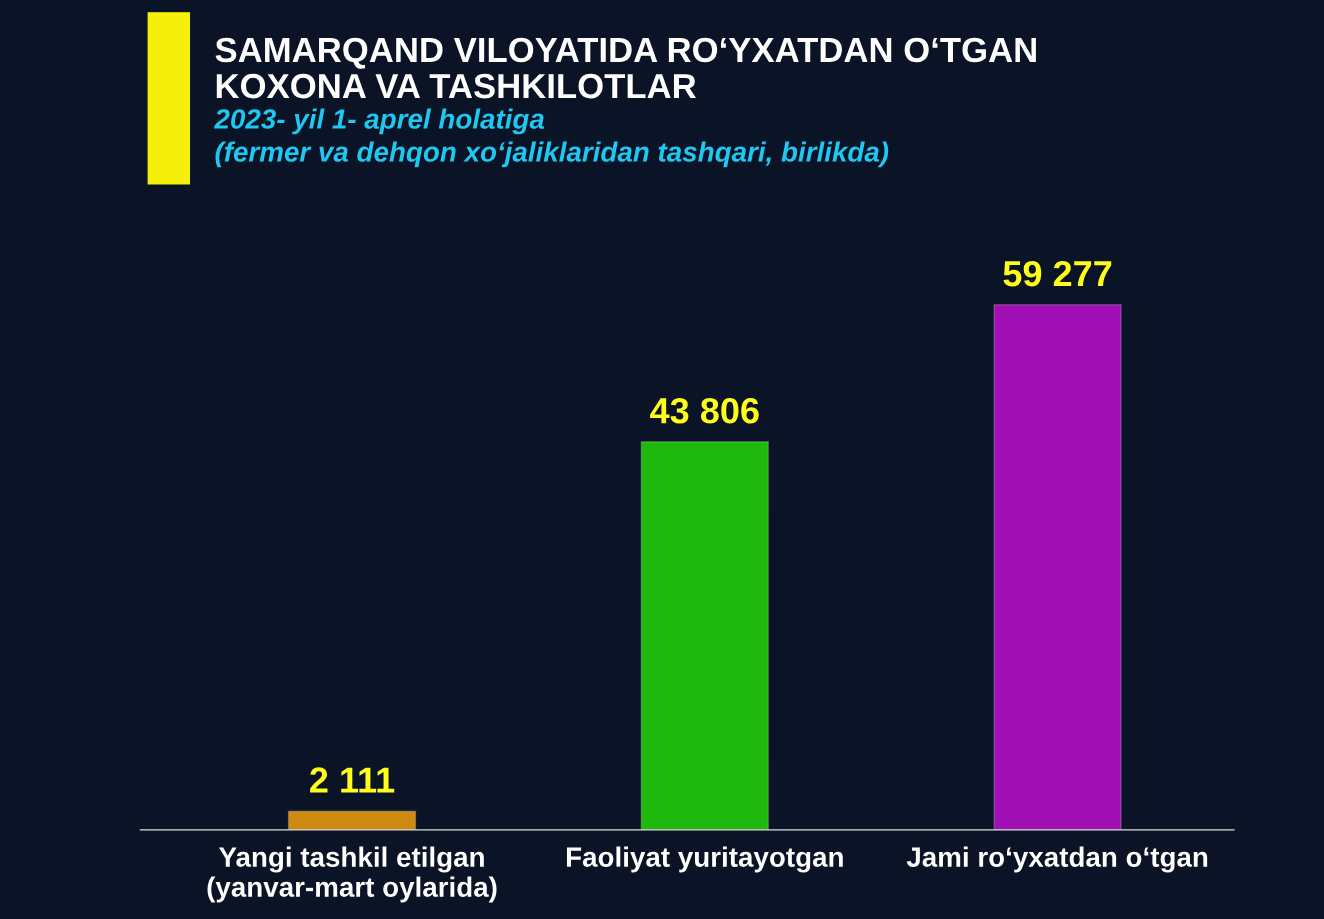 Image resolution: width=1324 pixels, height=919 pixels. I want to click on x-tick-label: Faoliyat yuritayotgan, so click(704, 859).